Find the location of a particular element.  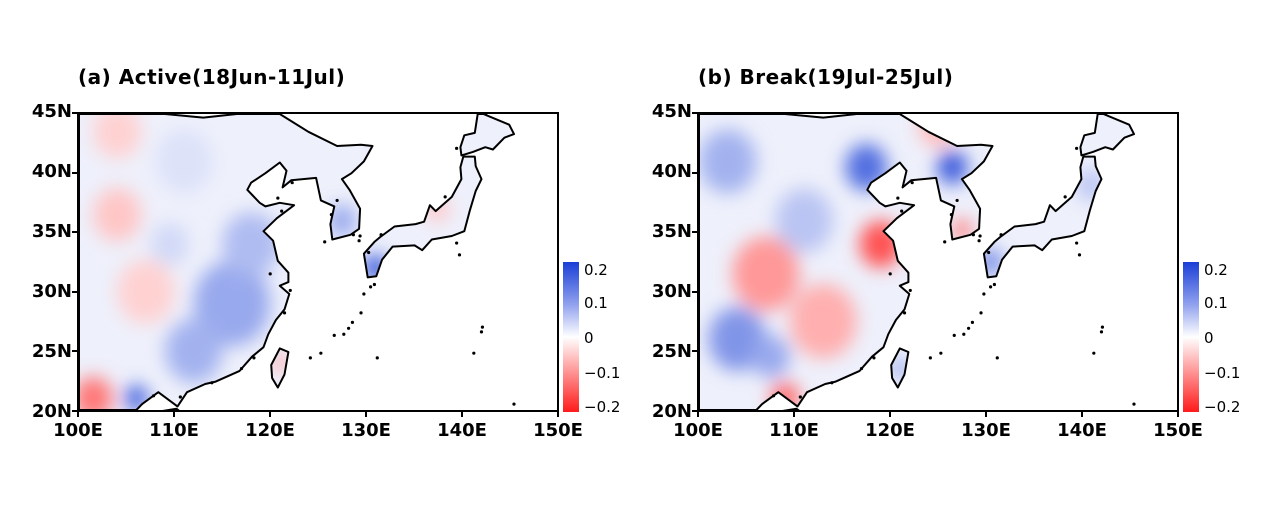

panel-title: (a) Active(18Jun-11Jul) is located at coordinates (212, 77).